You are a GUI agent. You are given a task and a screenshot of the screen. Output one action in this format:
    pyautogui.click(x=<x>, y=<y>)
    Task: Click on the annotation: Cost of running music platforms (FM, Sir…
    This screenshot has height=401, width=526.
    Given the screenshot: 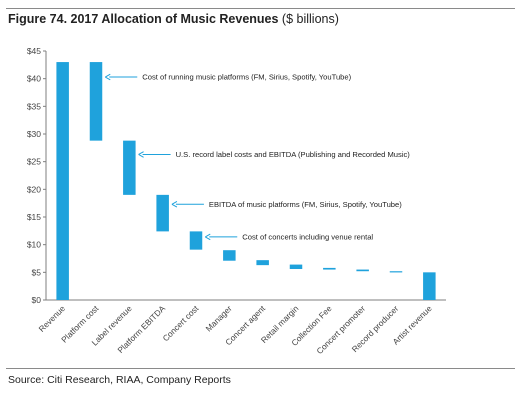 What is the action you would take?
    pyautogui.click(x=228, y=77)
    